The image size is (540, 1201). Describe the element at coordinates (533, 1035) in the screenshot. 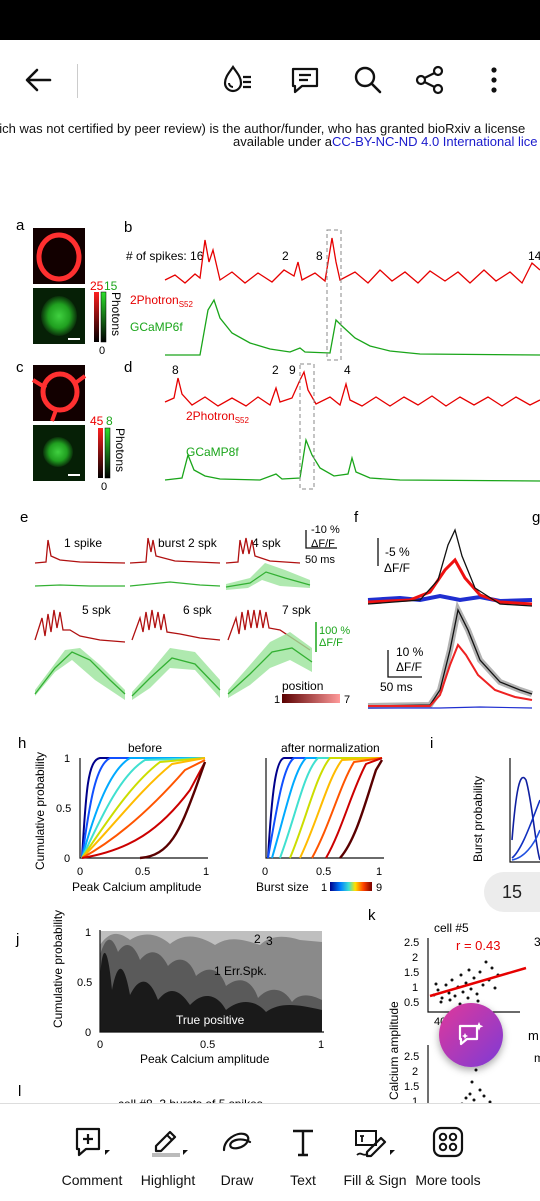

I see `l-cut-letter-2: m` at that location.